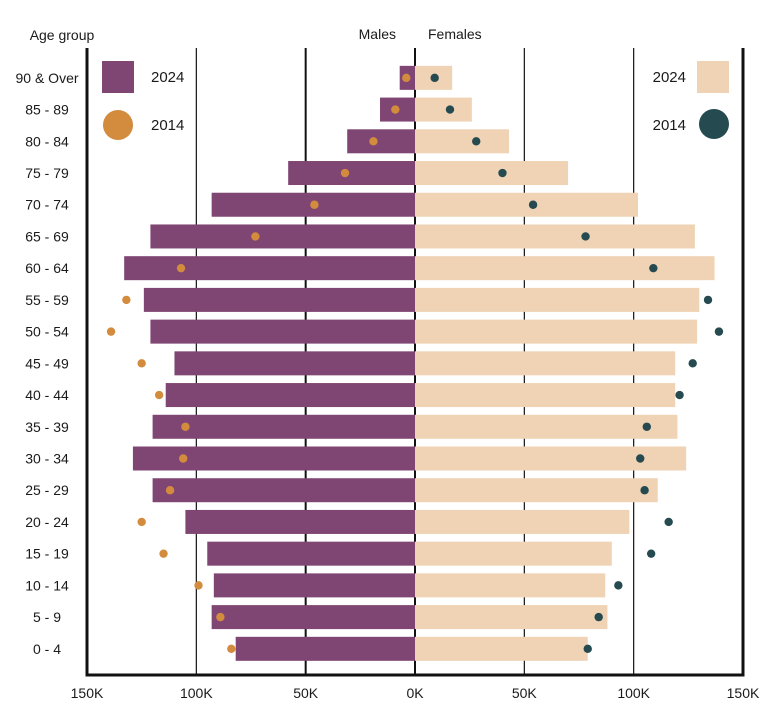  What do you see at coordinates (167, 77) in the screenshot?
I see `legend-males-2024-label: 2024` at bounding box center [167, 77].